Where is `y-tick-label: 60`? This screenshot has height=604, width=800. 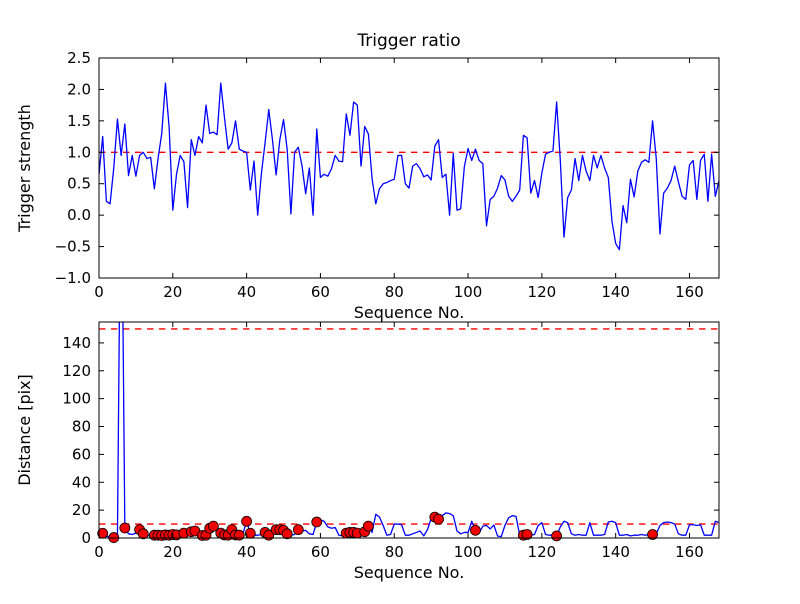 y-tick-label: 60 is located at coordinates (81, 454).